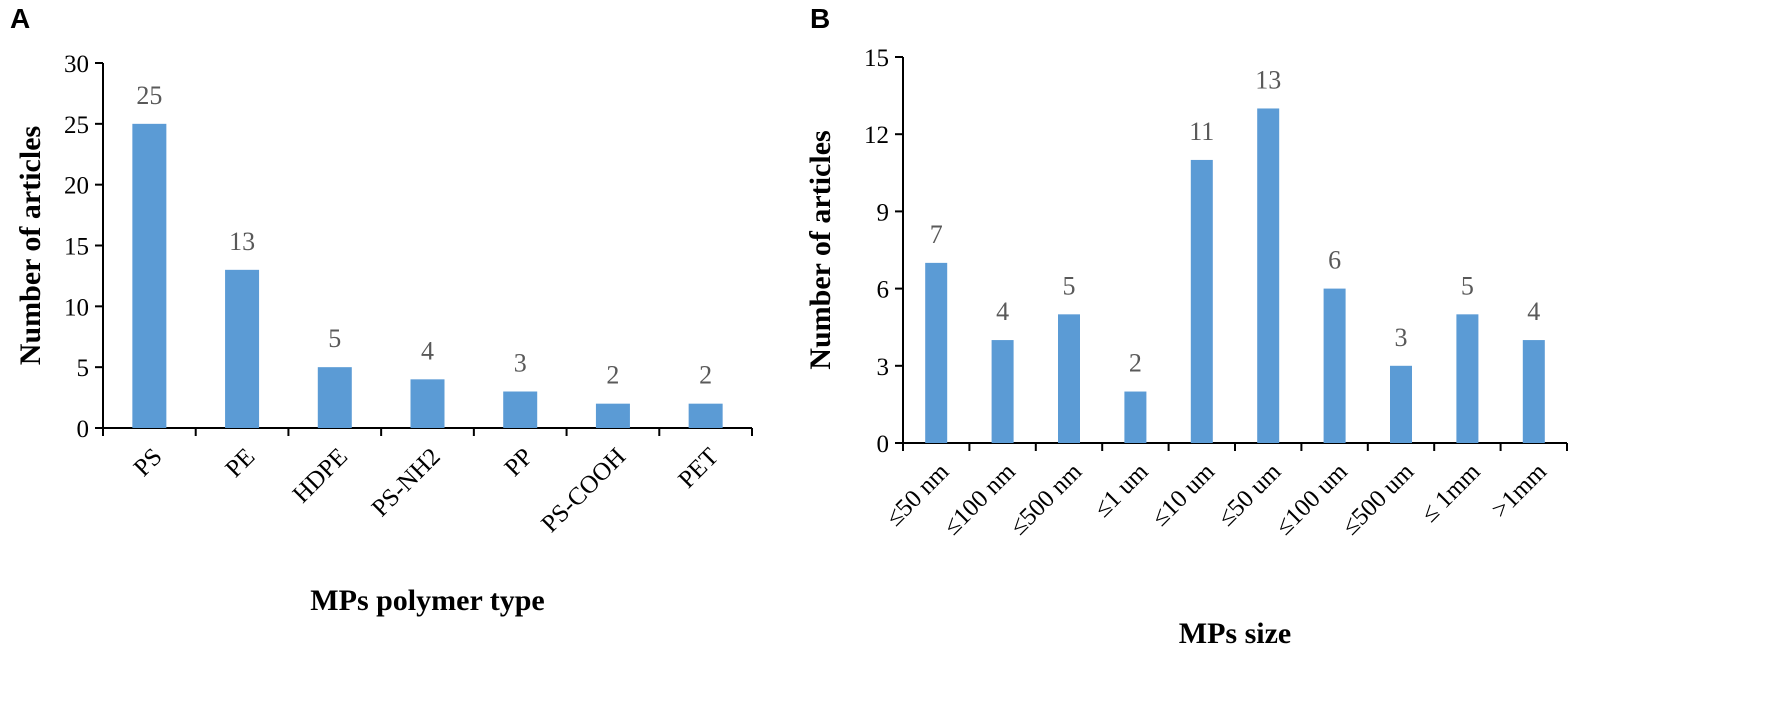 This screenshot has width=1772, height=712. What do you see at coordinates (1378, 499) in the screenshot?
I see `x-tick-label: ≤500 um` at bounding box center [1378, 499].